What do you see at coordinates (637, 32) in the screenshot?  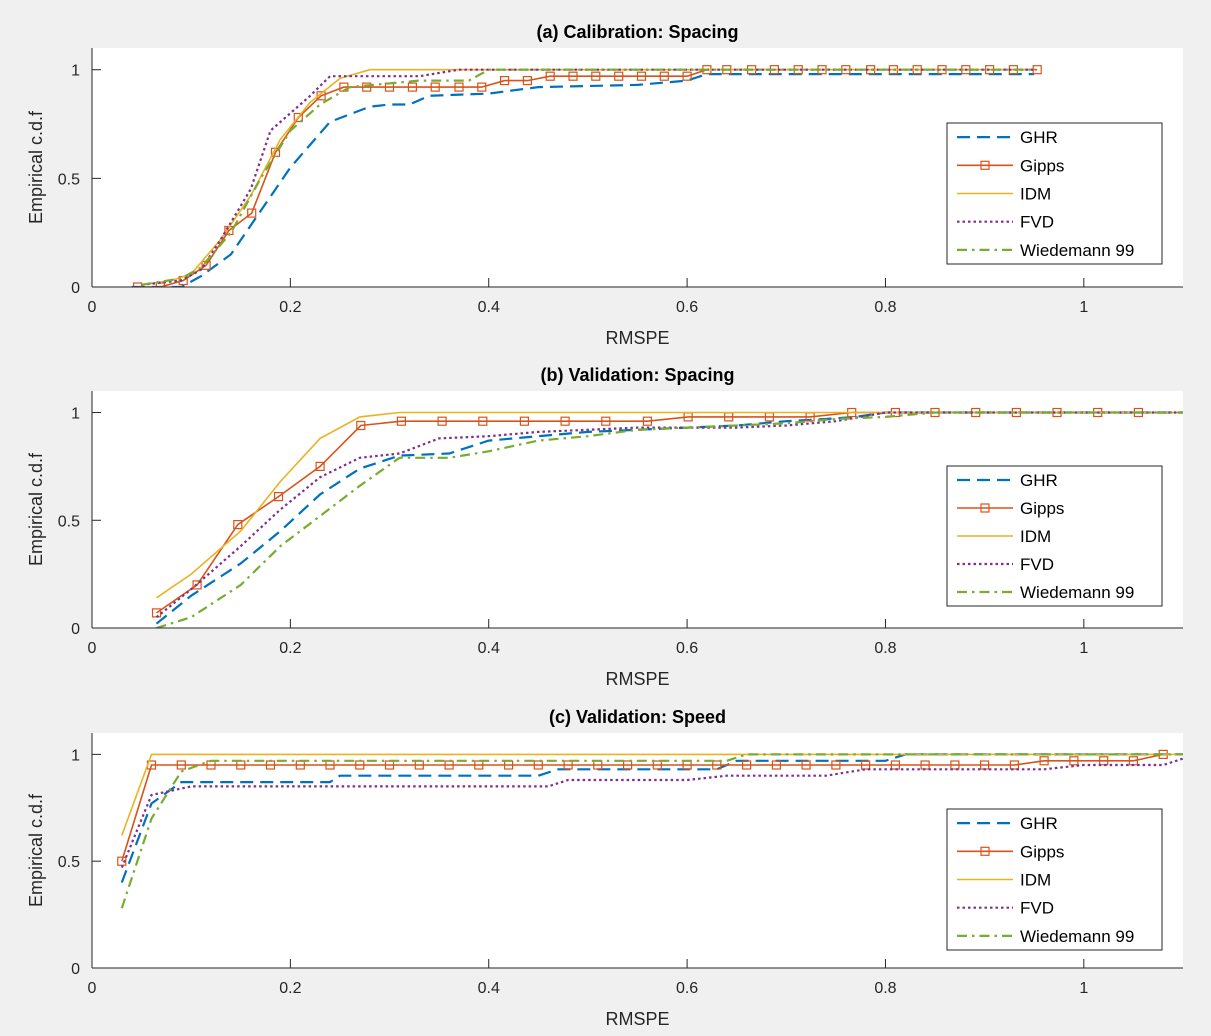 I see `chart-title: (a) Calibration: Spacing` at bounding box center [637, 32].